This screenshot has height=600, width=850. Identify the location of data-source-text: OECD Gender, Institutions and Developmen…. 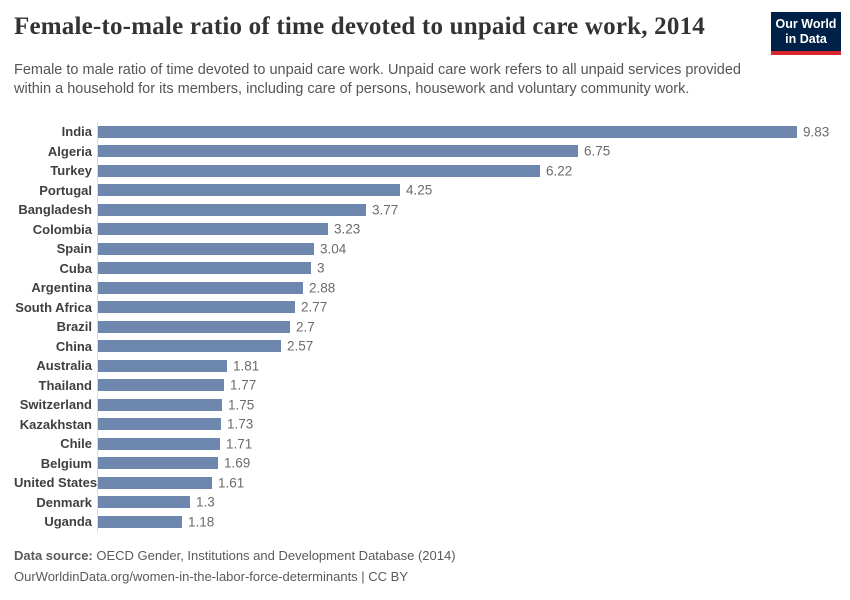
(276, 555).